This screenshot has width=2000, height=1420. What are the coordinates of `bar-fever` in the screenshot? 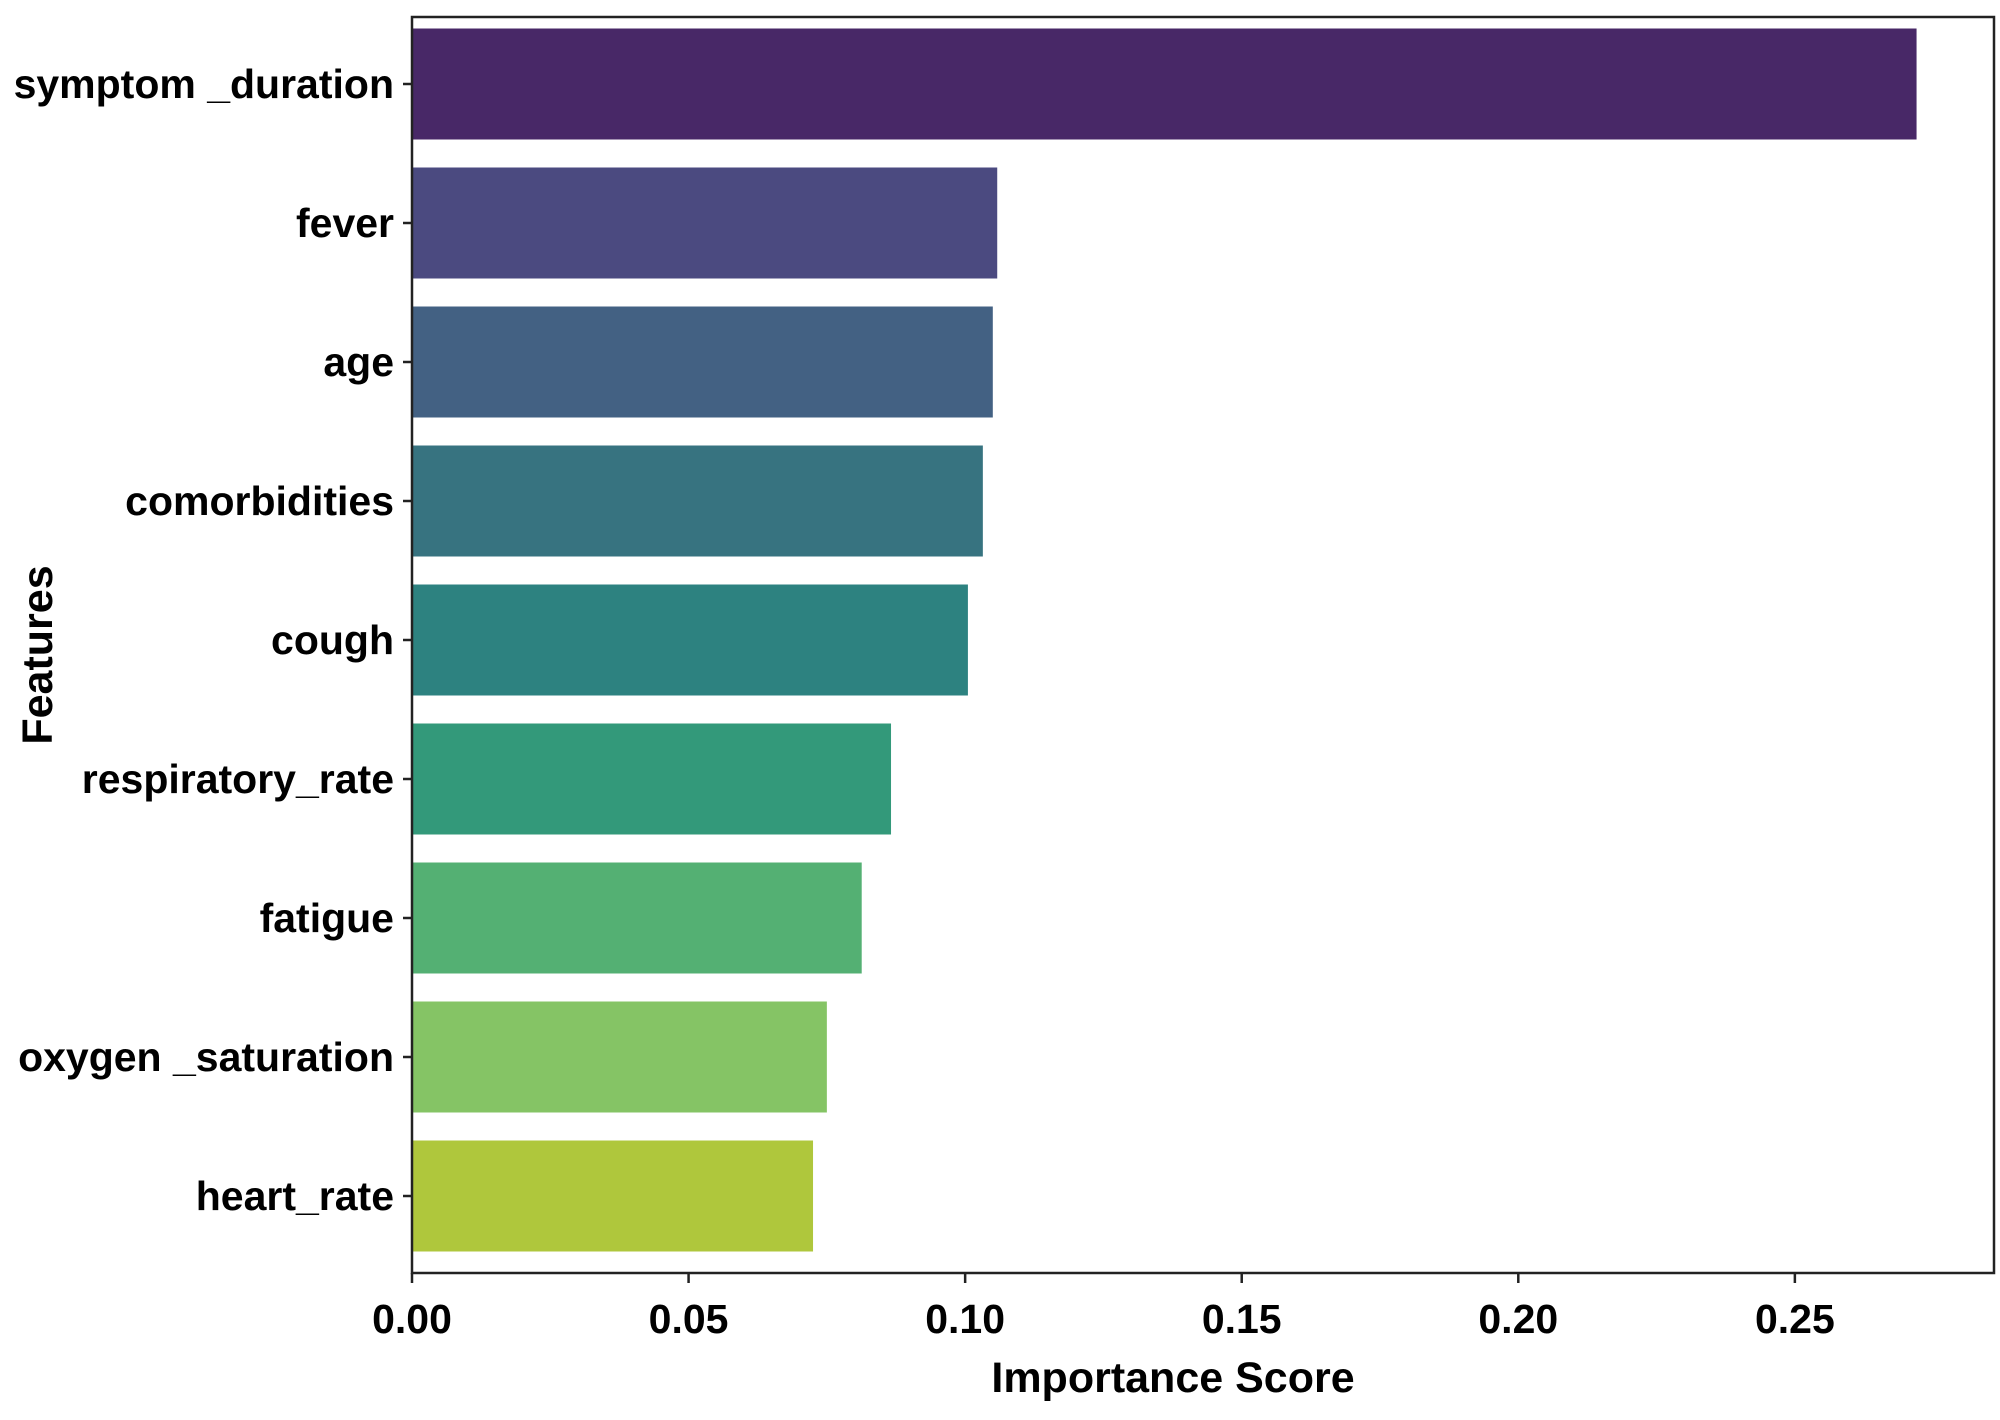 It's located at (705, 223).